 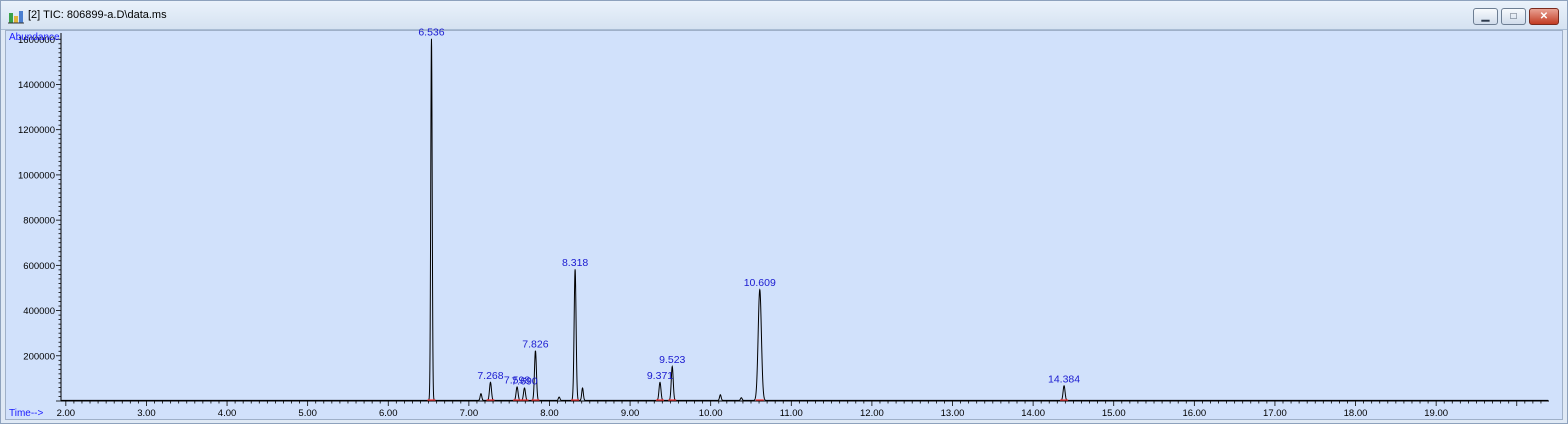 I want to click on window-title: [2] TIC: 806899-a.D\data.ms, so click(x=97, y=15).